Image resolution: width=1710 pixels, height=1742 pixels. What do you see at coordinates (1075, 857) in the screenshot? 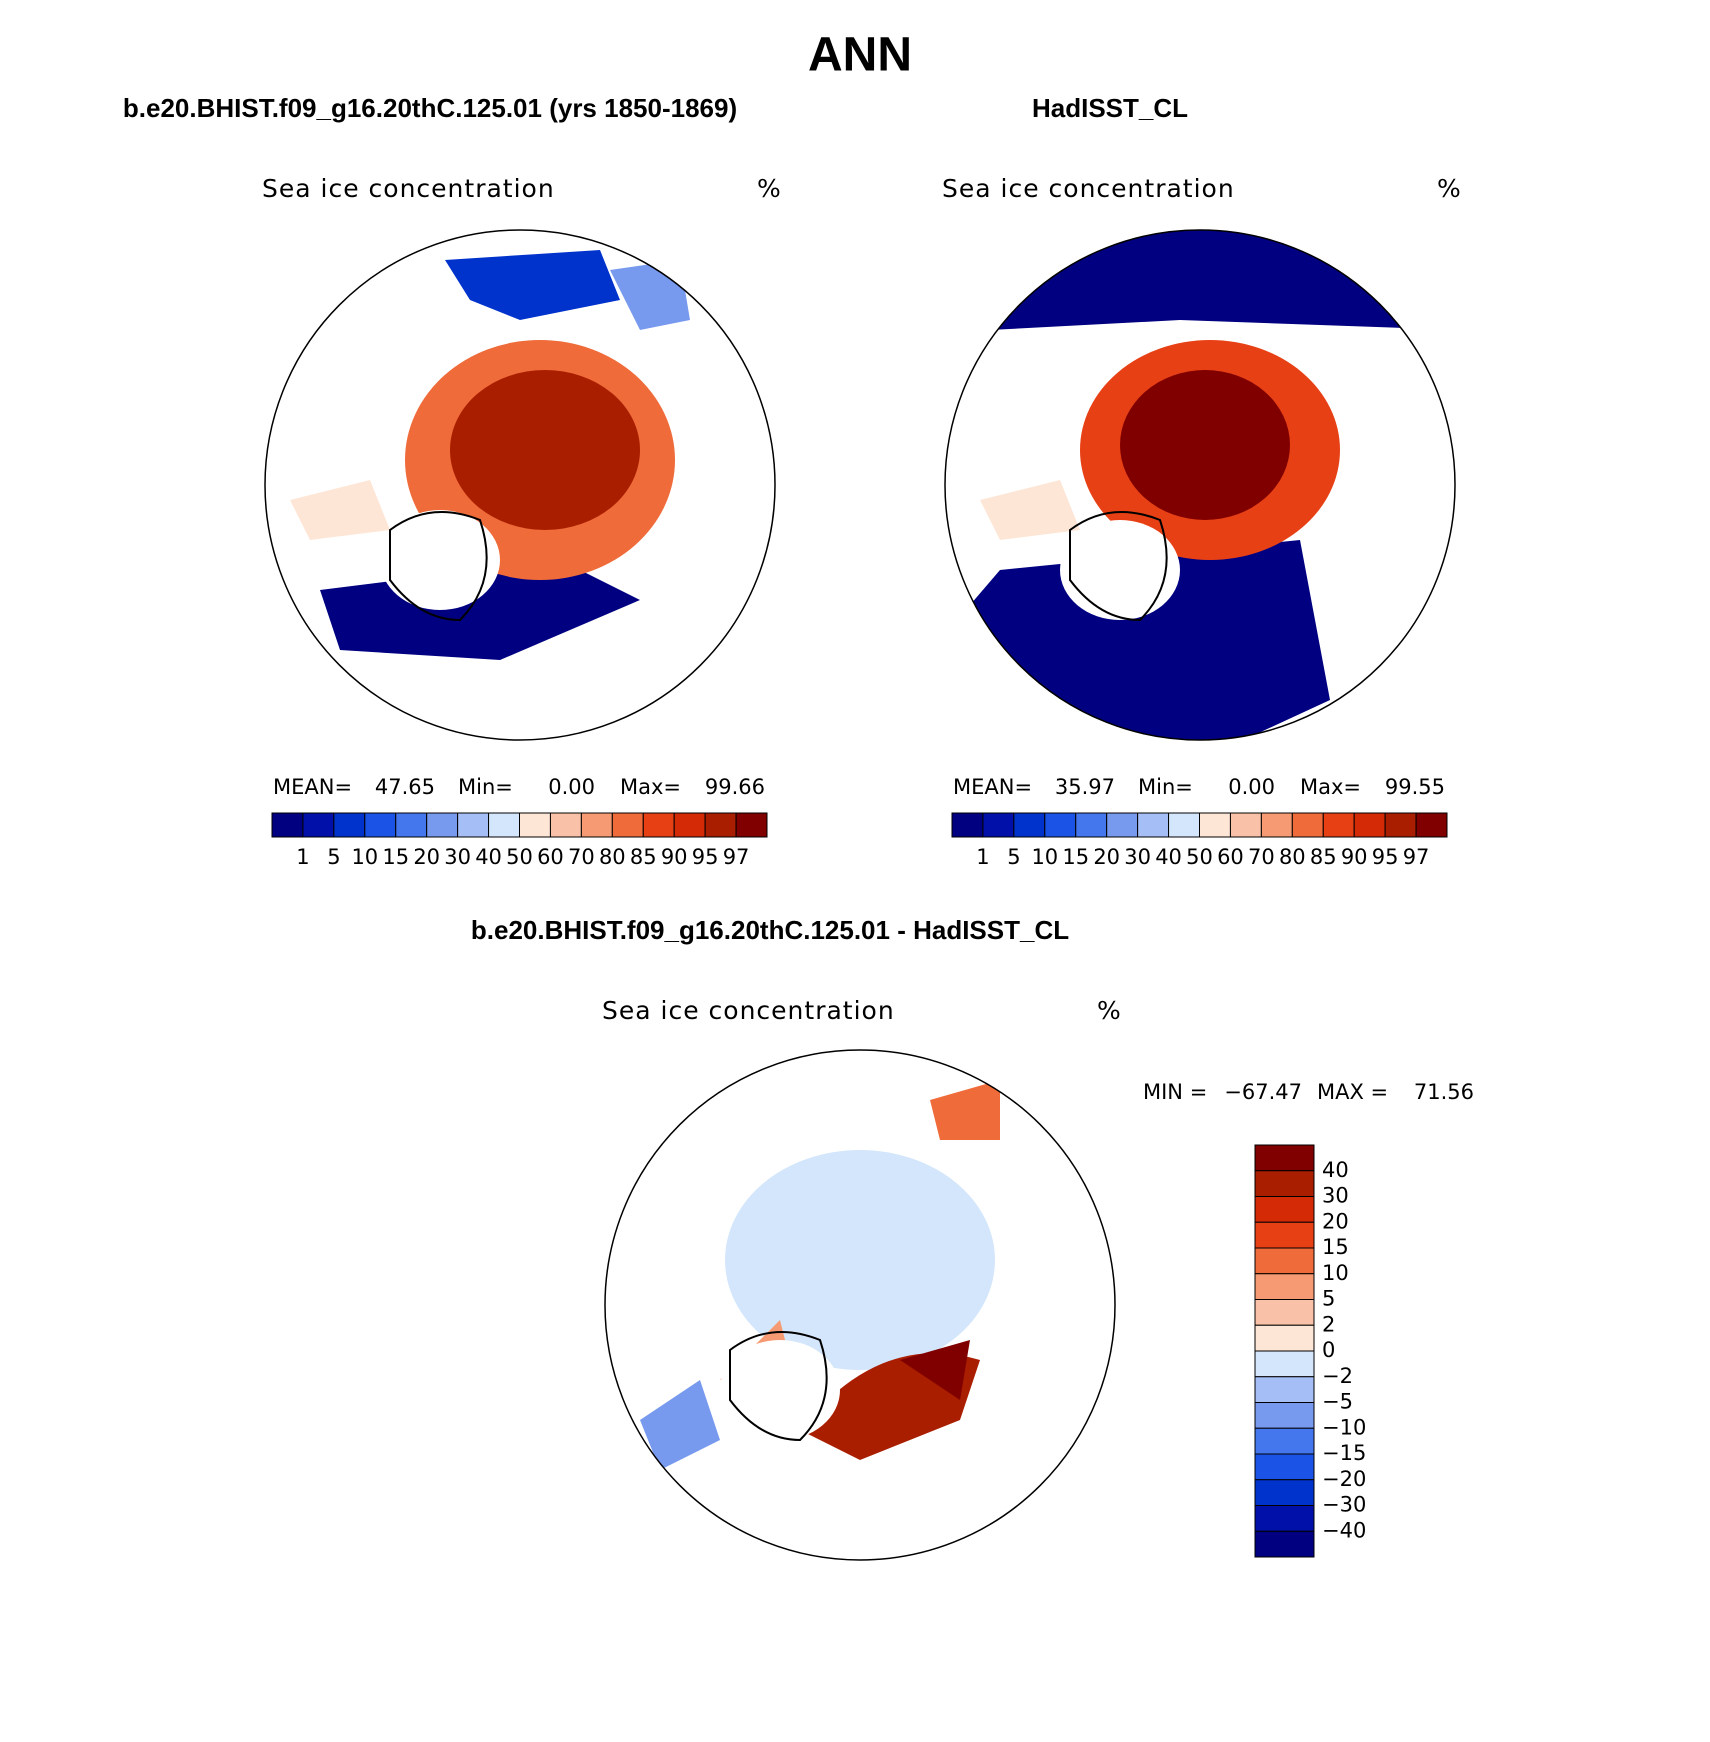
I see `colorbar-label: 15` at bounding box center [1075, 857].